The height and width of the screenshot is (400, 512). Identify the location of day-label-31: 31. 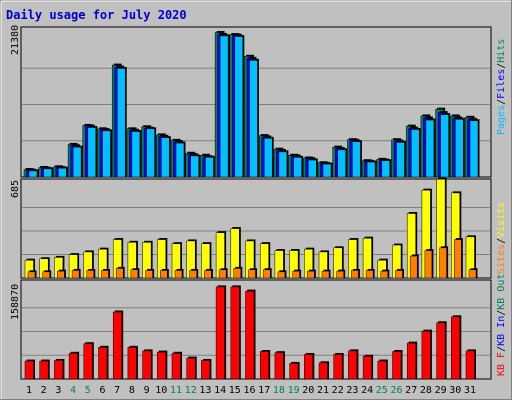
(470, 390).